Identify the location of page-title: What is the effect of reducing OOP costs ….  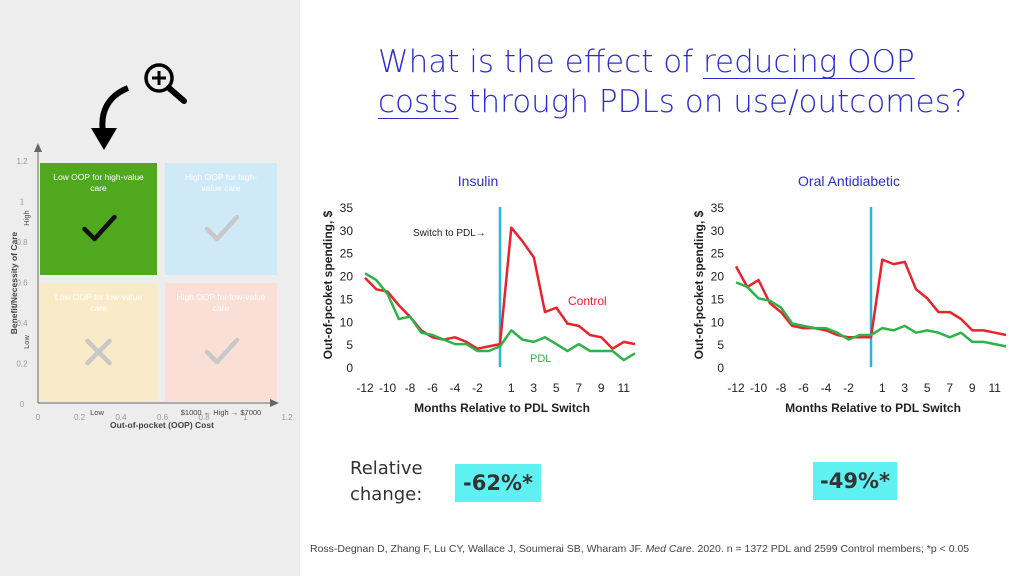
(678, 82).